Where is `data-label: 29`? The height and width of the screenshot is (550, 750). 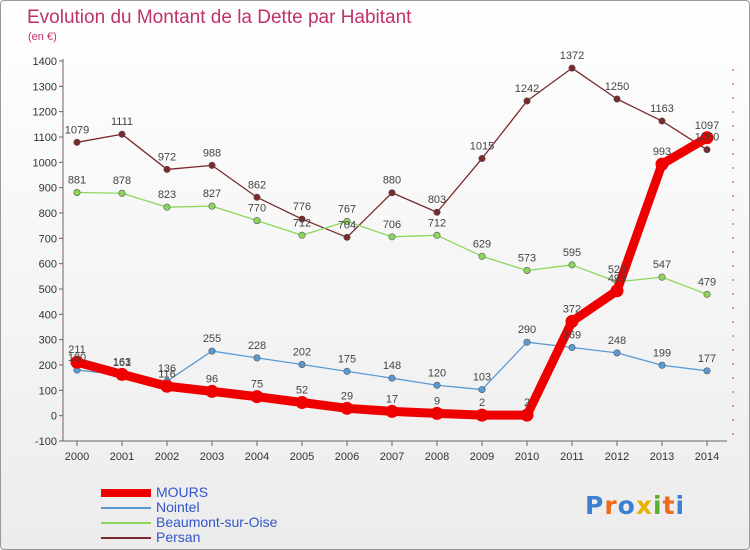 data-label: 29 is located at coordinates (347, 396).